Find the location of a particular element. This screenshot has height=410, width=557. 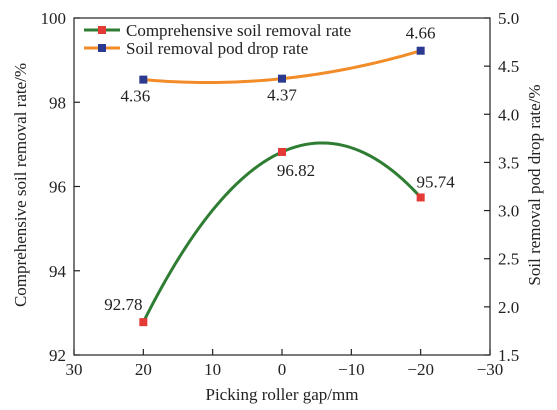

right-y-tick-label: 3.0 is located at coordinates (508, 211).